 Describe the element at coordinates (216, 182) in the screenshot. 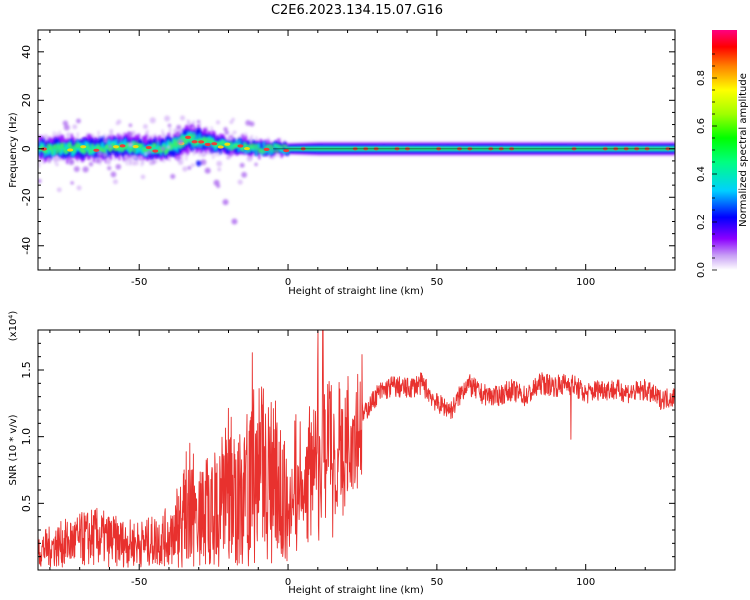

I see `heat-tail-speck` at that location.